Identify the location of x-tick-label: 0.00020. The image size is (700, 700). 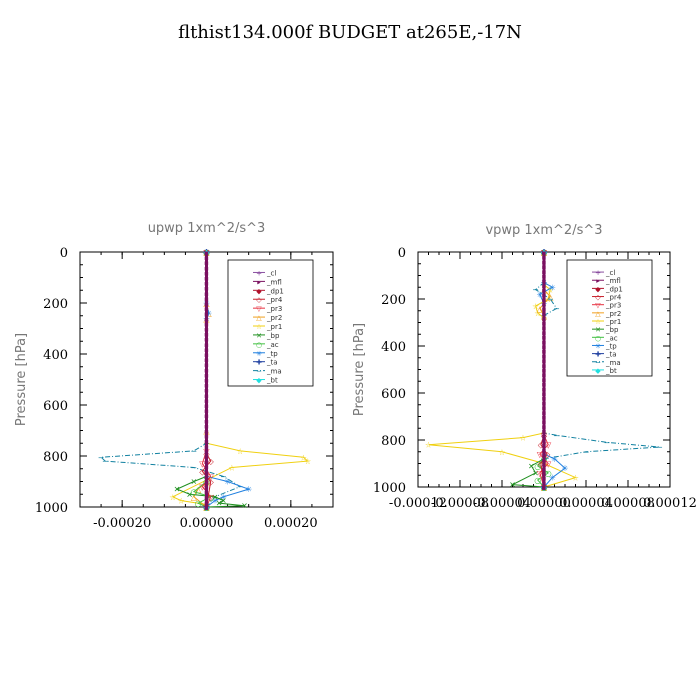
(291, 523).